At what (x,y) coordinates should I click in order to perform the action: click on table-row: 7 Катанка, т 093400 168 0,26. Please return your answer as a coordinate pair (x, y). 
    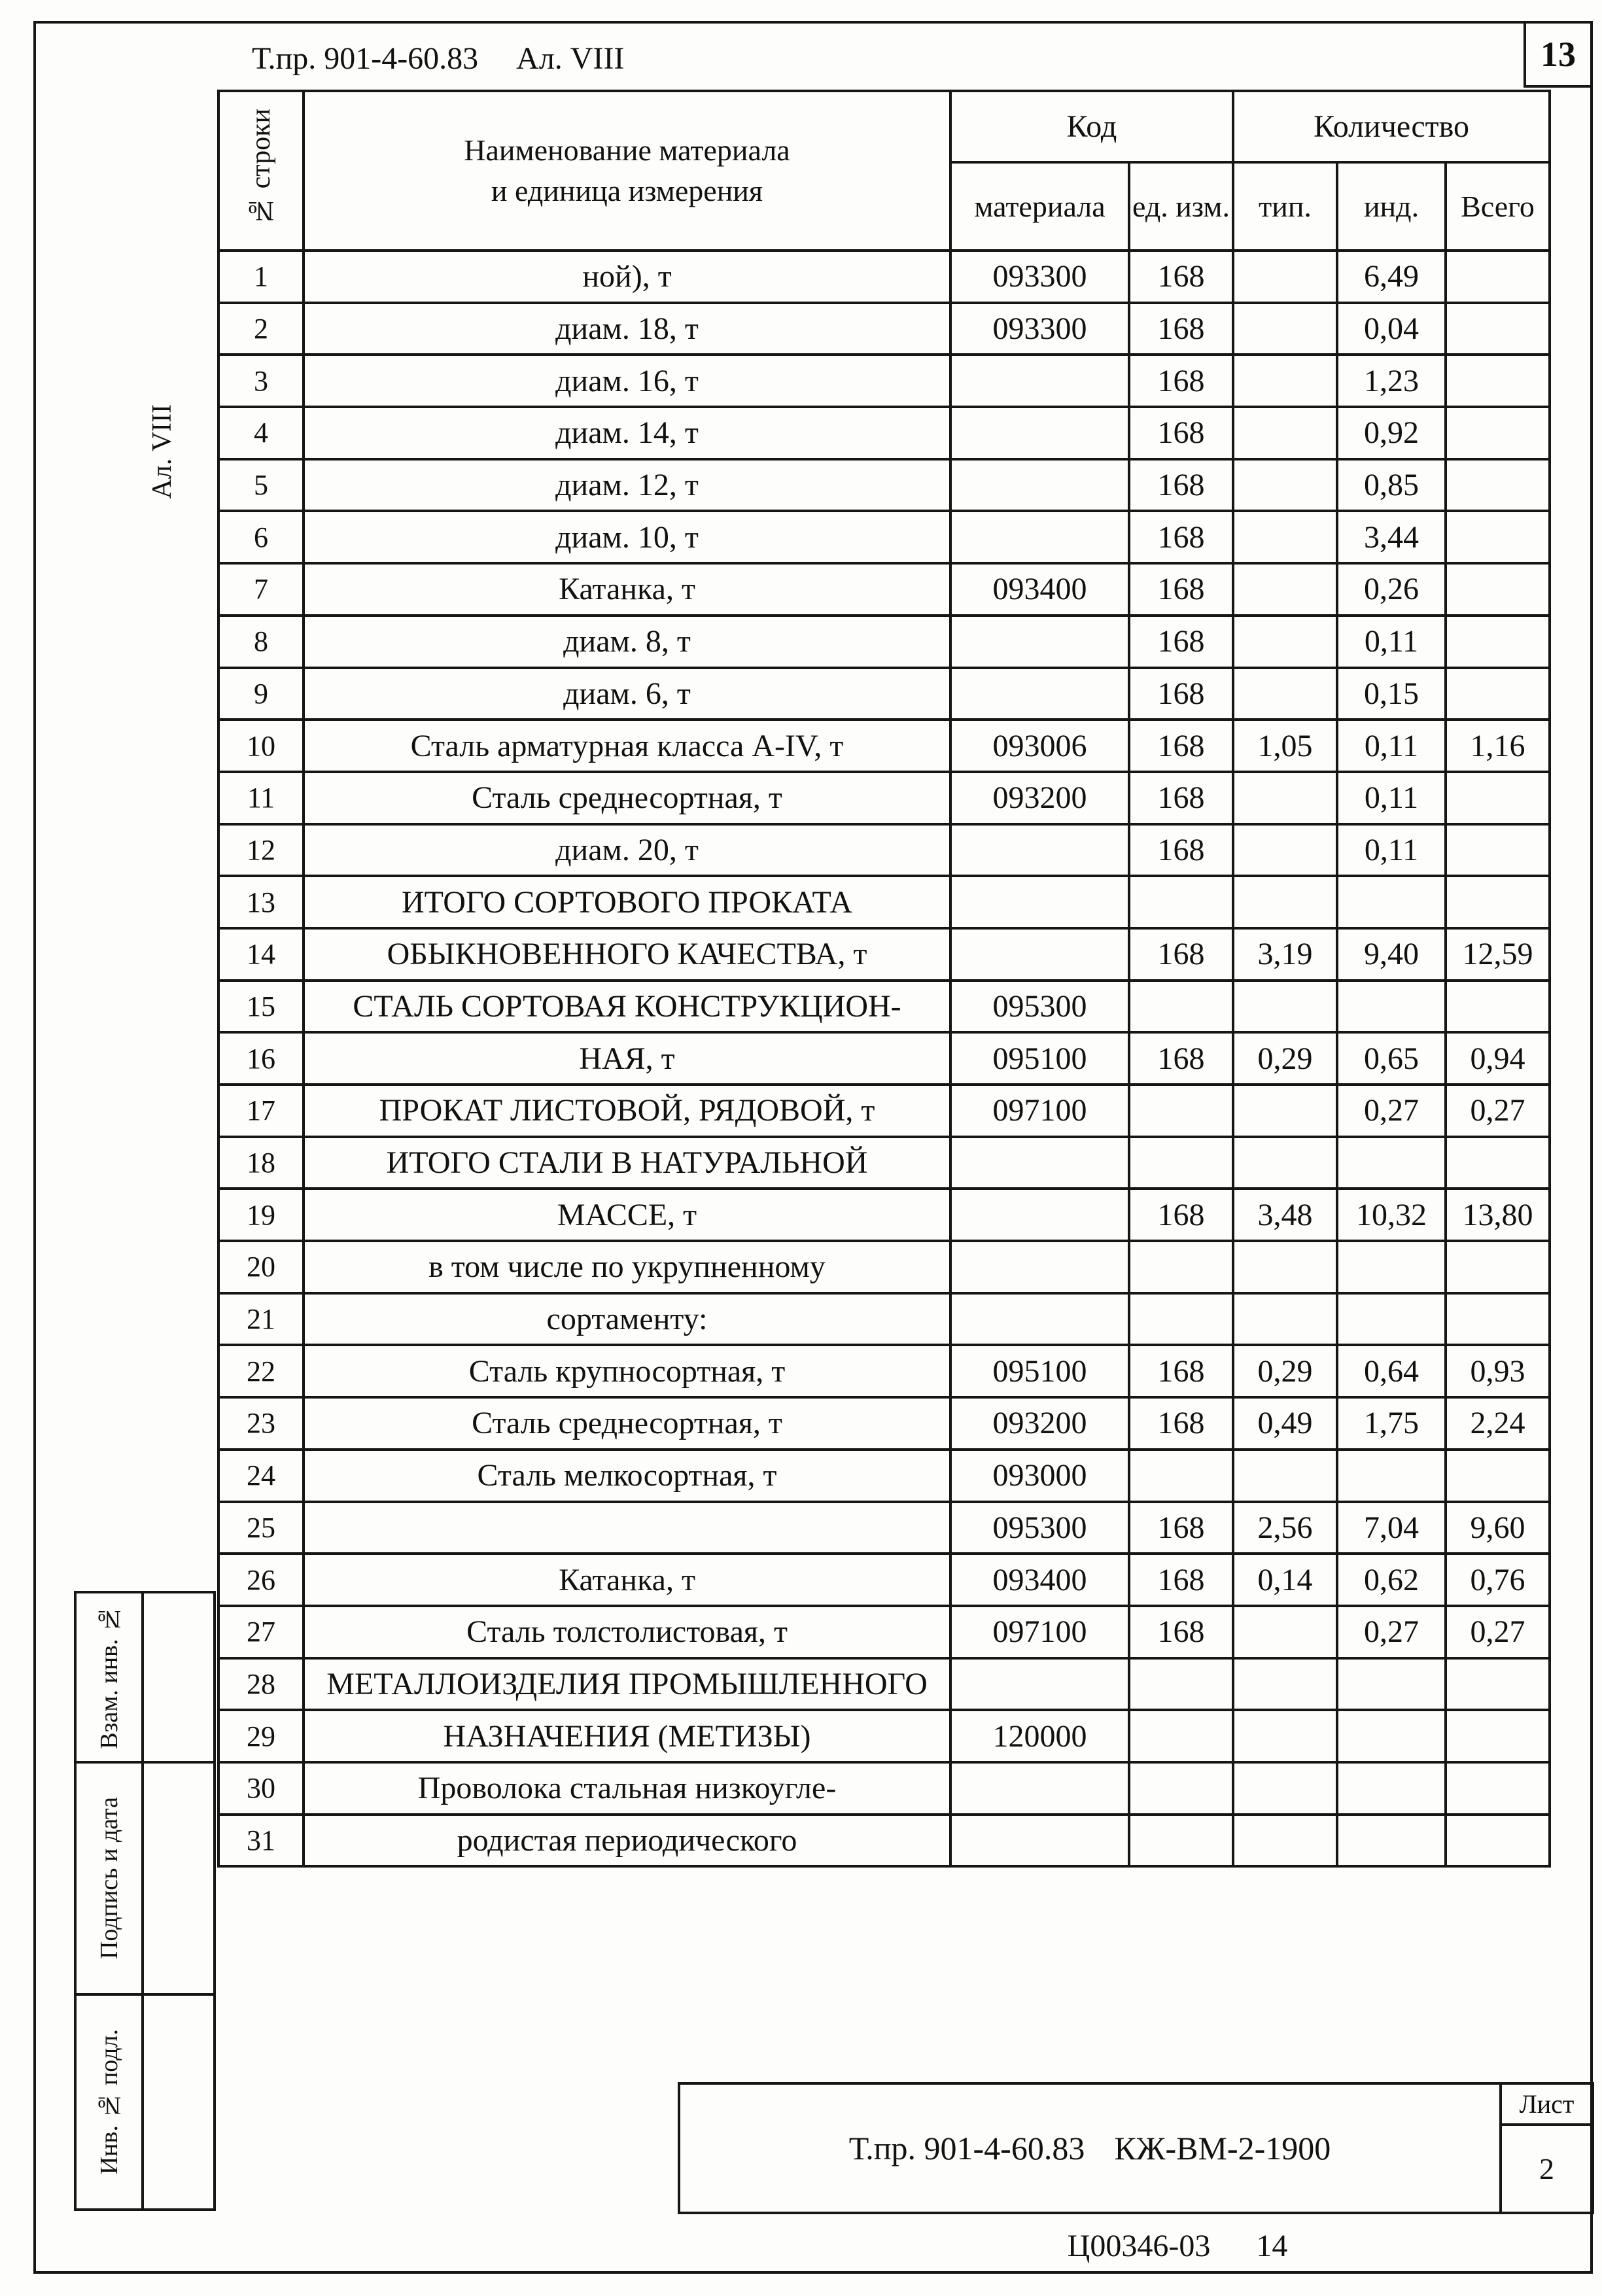
    Looking at the image, I should click on (884, 589).